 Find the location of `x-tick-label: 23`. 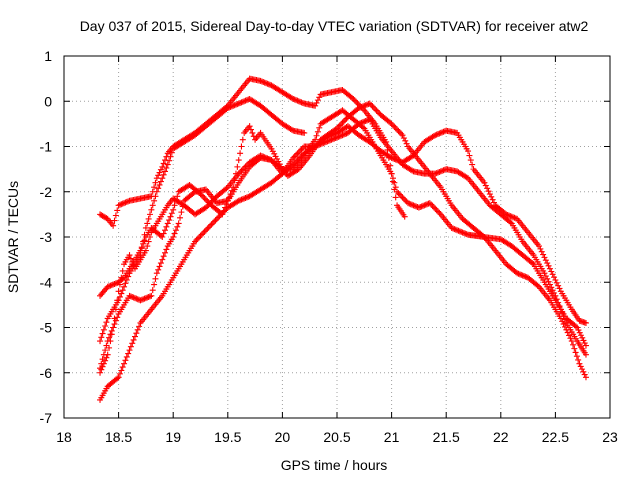

x-tick-label: 23 is located at coordinates (610, 437).